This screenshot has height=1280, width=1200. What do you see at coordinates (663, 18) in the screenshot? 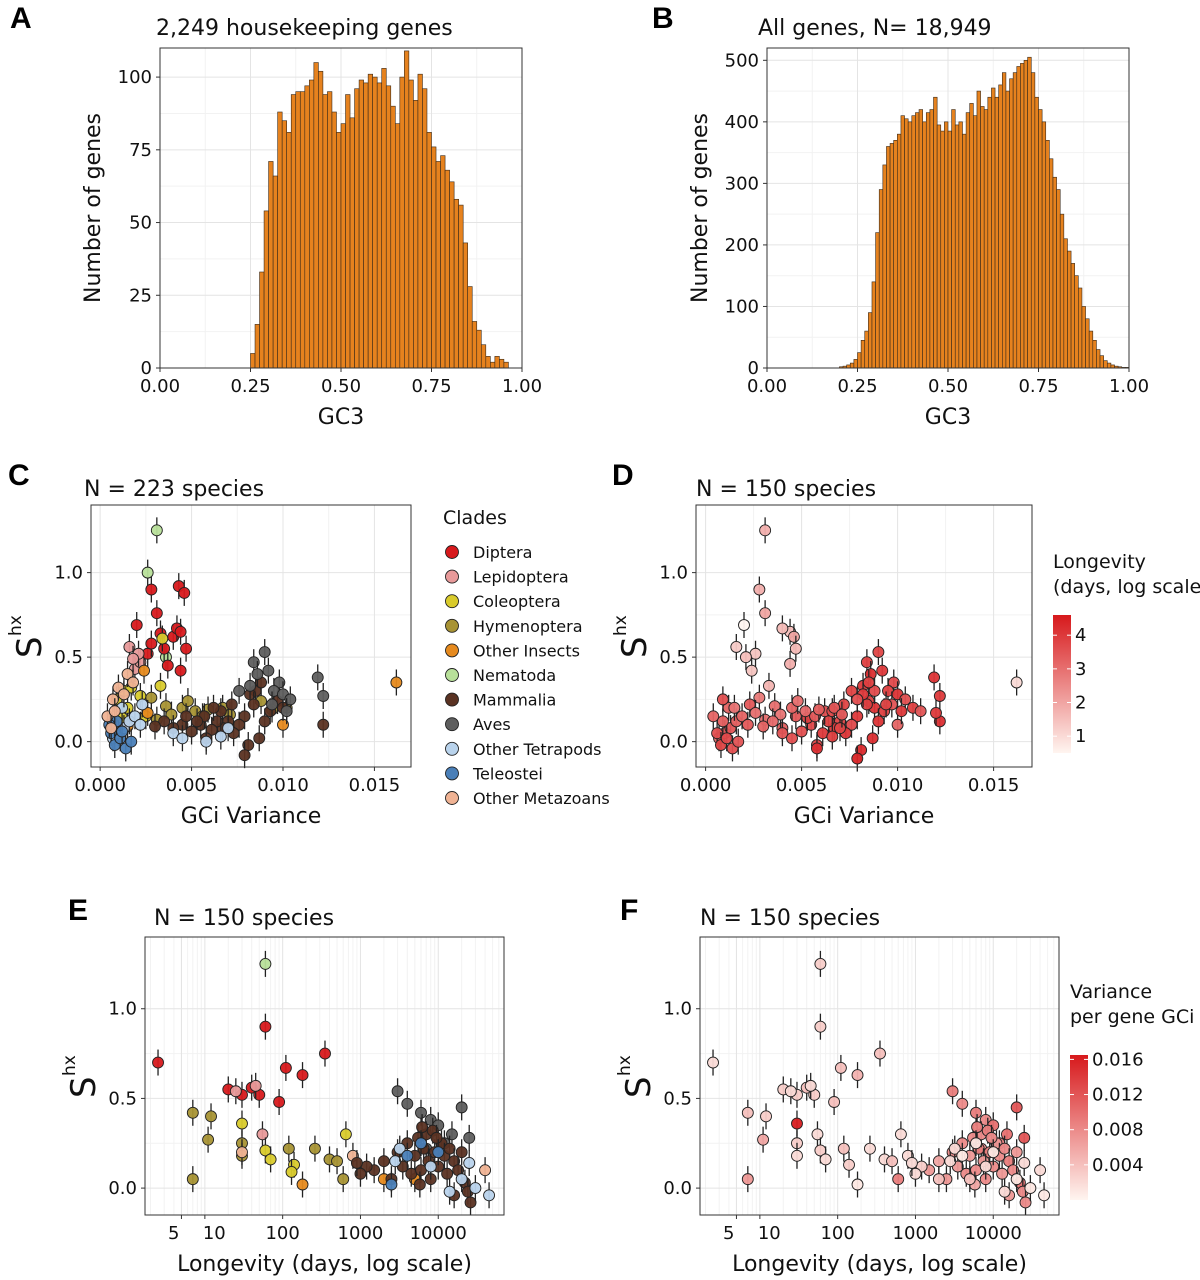
I see `panel-letter: B` at bounding box center [663, 18].